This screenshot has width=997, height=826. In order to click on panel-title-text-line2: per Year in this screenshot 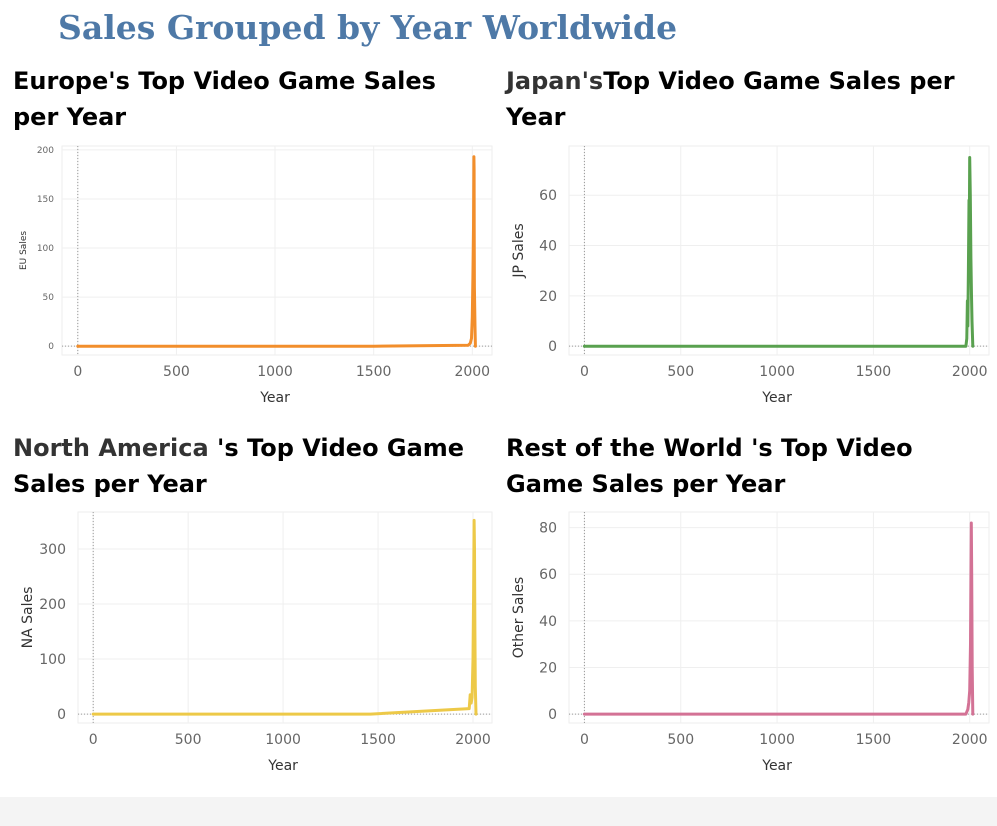, I will do `click(70, 117)`.